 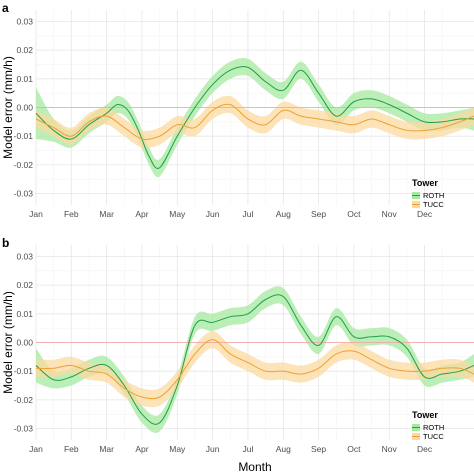 What do you see at coordinates (254, 467) in the screenshot?
I see `x-axis-label: Month` at bounding box center [254, 467].